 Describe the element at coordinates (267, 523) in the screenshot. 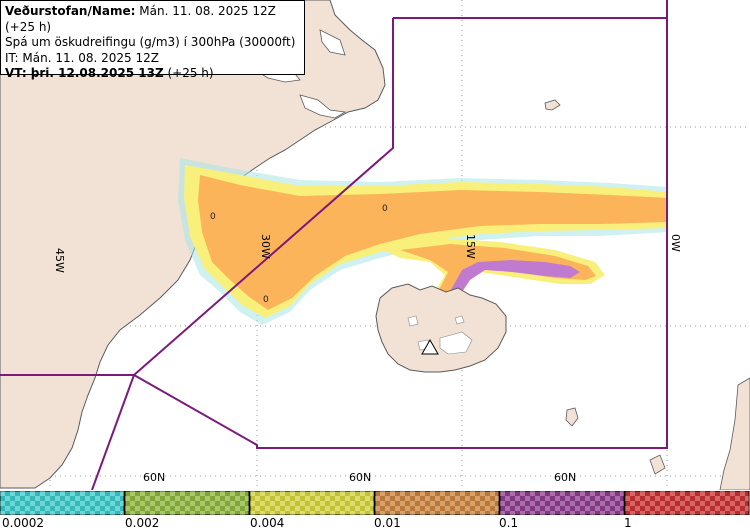

I see `legend-label: 0.004` at that location.